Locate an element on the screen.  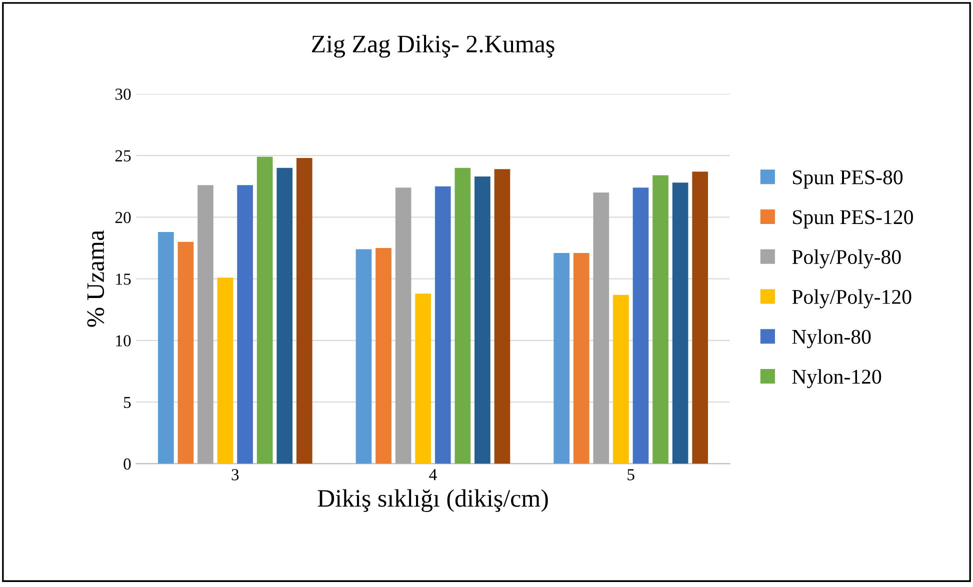
legend-label: Nylon-120 is located at coordinates (837, 378).